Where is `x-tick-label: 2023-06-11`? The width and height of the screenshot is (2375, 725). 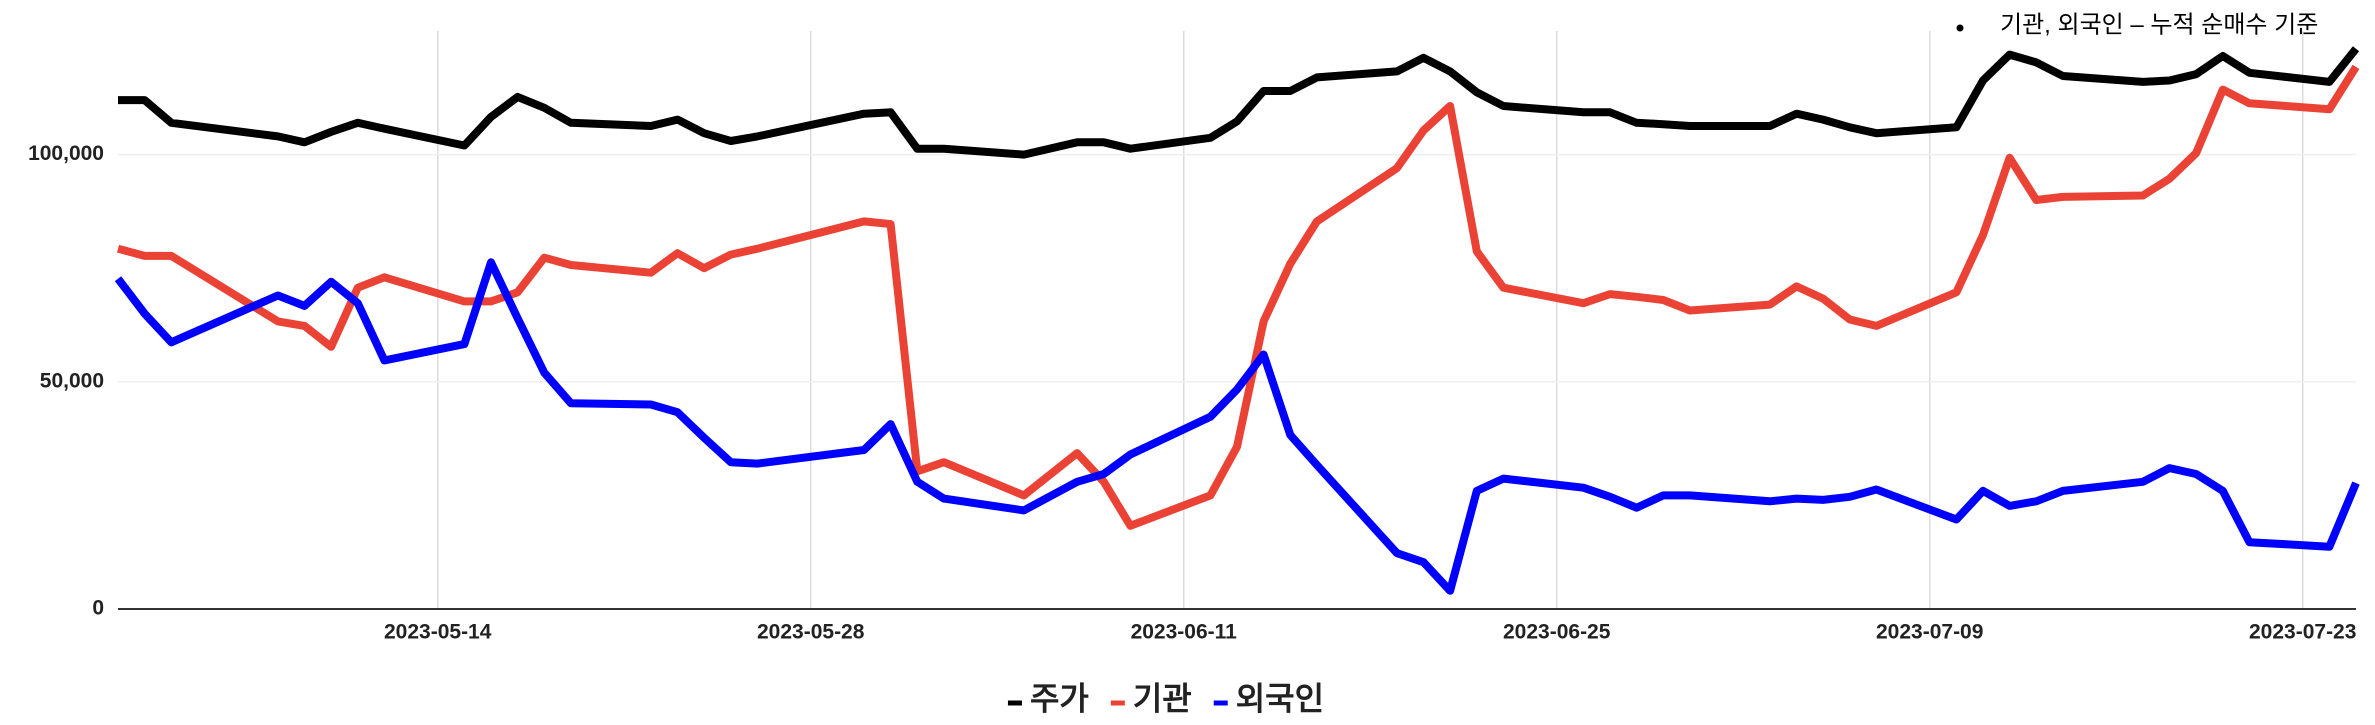
x-tick-label: 2023-06-11 is located at coordinates (1184, 632).